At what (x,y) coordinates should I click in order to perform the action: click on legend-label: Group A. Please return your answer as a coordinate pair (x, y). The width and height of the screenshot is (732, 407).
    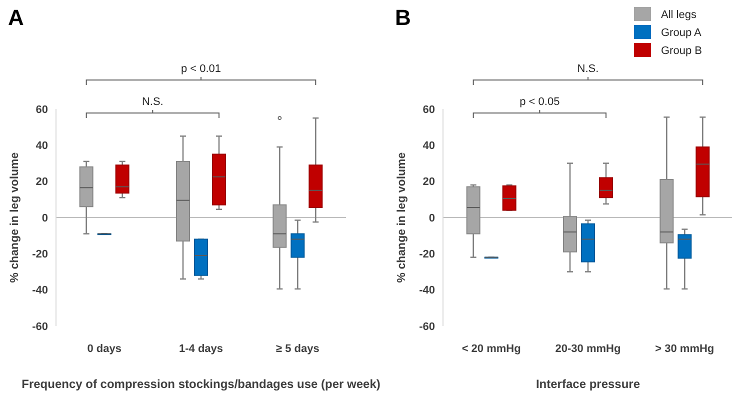
    Looking at the image, I should click on (681, 32).